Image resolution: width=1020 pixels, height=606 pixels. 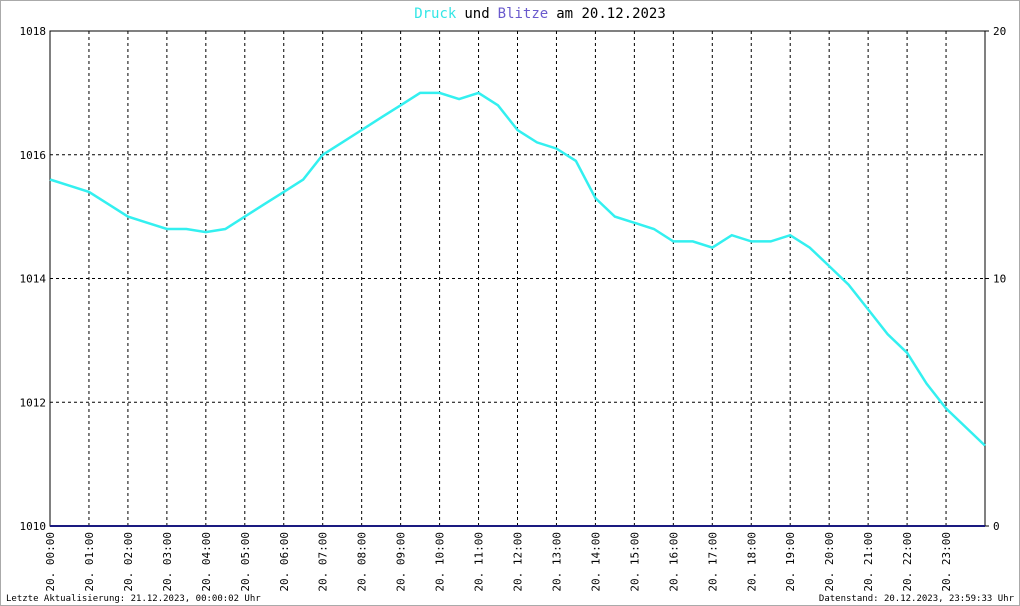 I want to click on x-tick-label: 20. 12:00, so click(x=518, y=562).